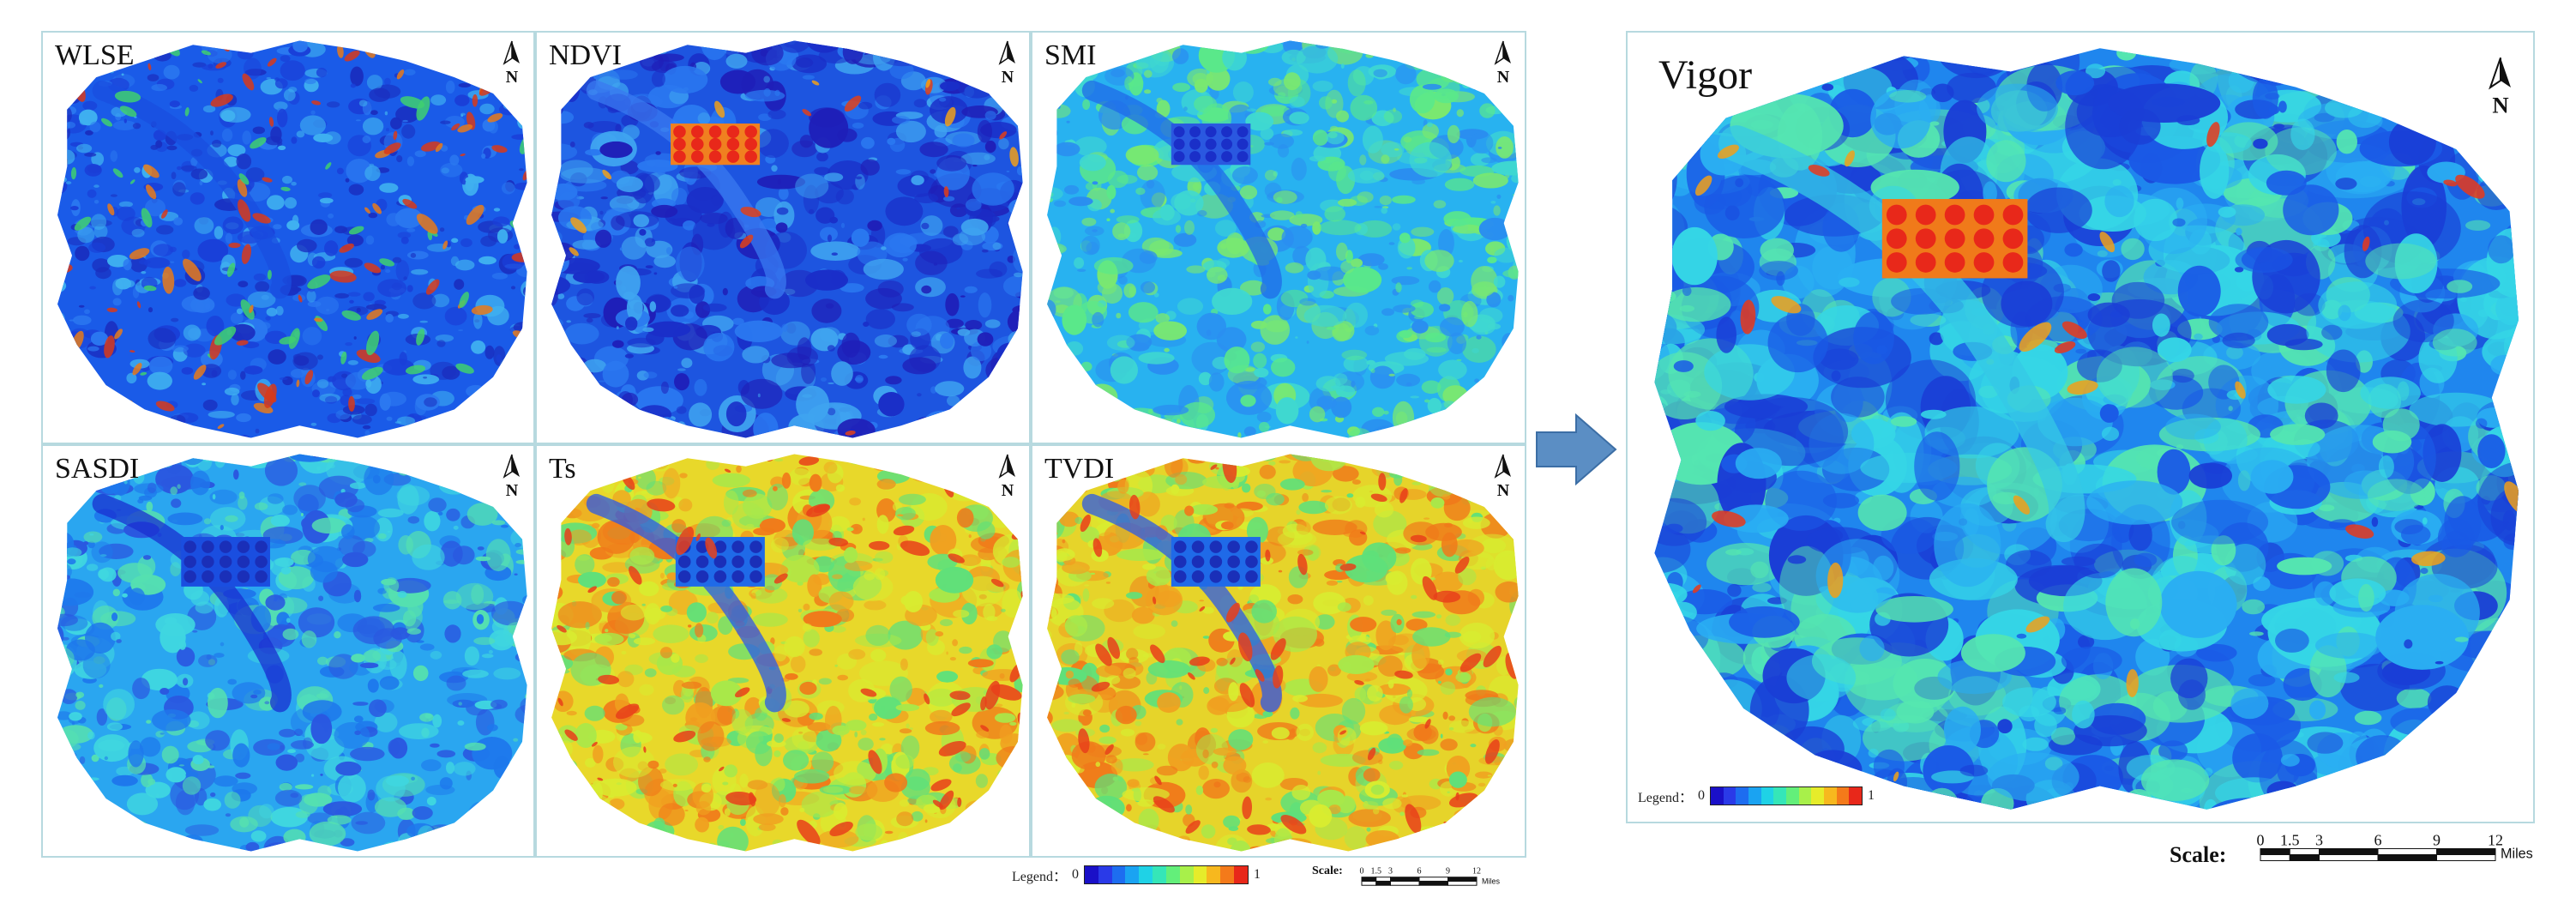  What do you see at coordinates (562, 469) in the screenshot?
I see `panel-title: Ts` at bounding box center [562, 469].